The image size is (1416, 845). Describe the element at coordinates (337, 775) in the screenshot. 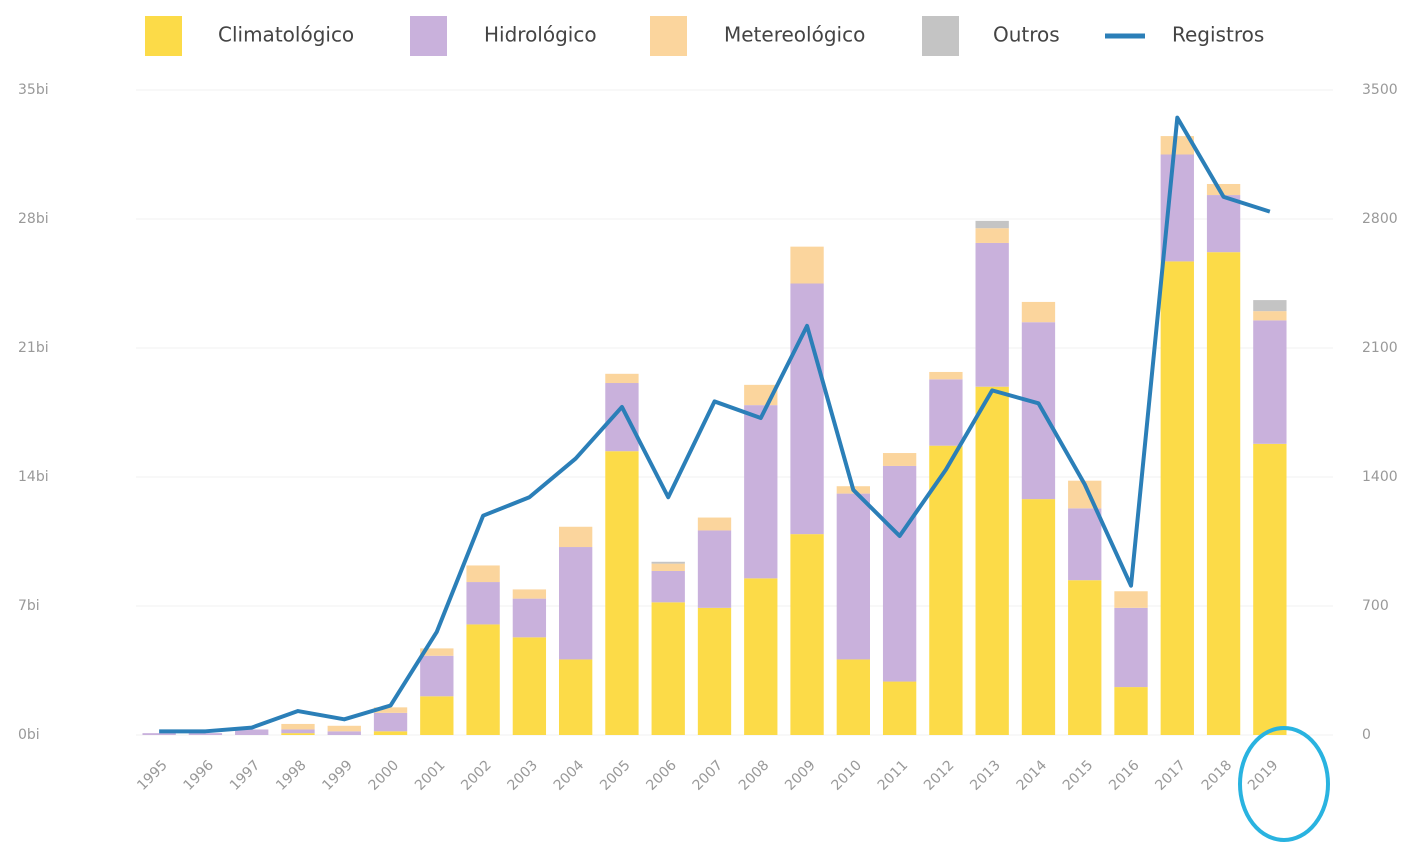

I see `x-tick-label: 1999` at that location.